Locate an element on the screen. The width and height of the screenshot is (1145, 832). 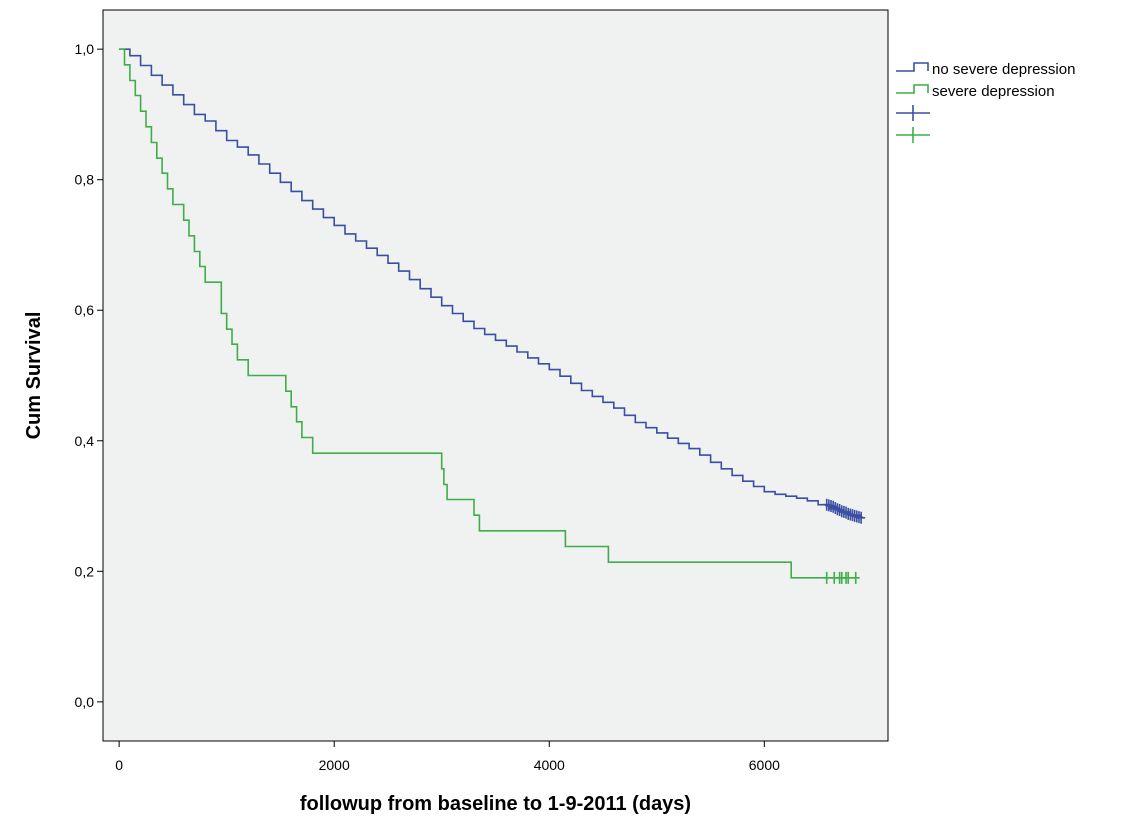
x-tick-label: 6000 is located at coordinates (764, 765).